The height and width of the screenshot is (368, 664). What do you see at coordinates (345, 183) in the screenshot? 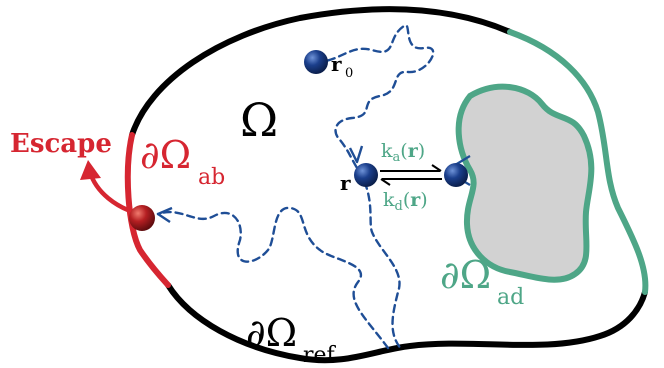
I see `position-label: r` at bounding box center [345, 183].